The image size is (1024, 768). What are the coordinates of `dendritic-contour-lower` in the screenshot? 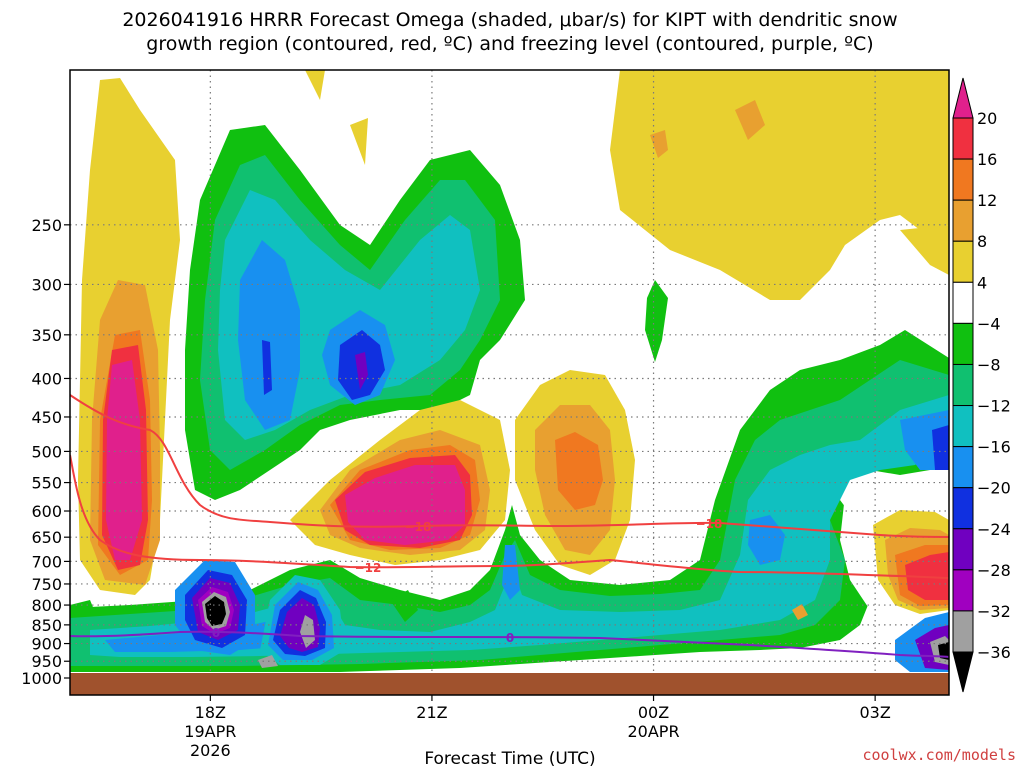 It's located at (509, 516).